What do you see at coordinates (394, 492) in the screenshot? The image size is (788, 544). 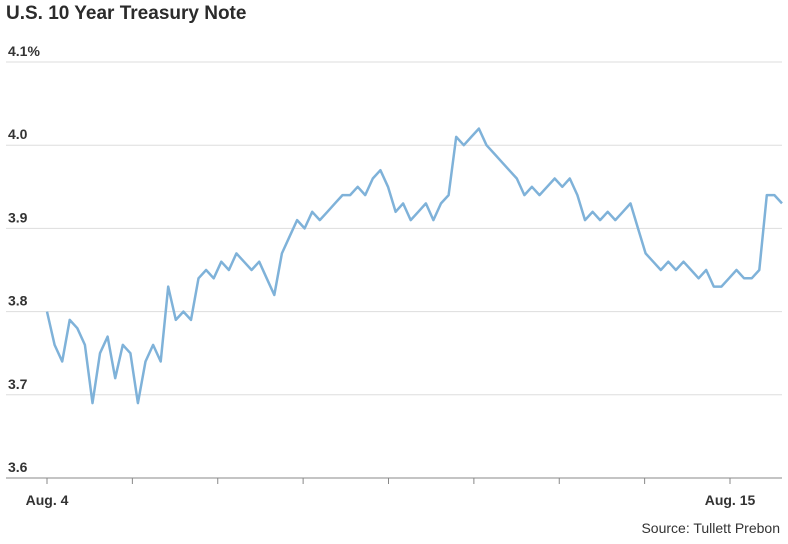 I see `x-axis: Aug. 4 Aug. 15` at bounding box center [394, 492].